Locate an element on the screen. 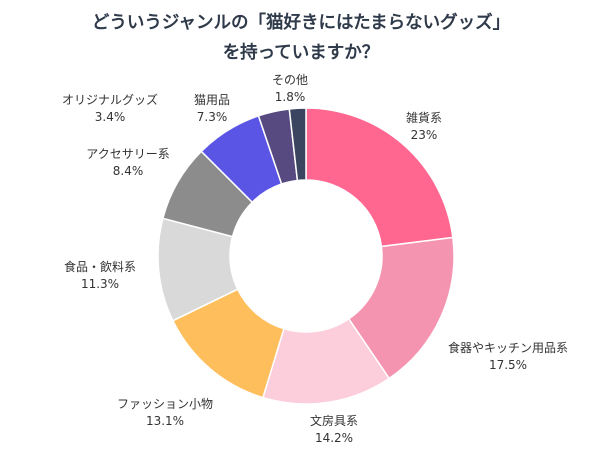 Image resolution: width=602 pixels, height=451 pixels. slice-label-4: 食品・飲料系 is located at coordinates (100, 266).